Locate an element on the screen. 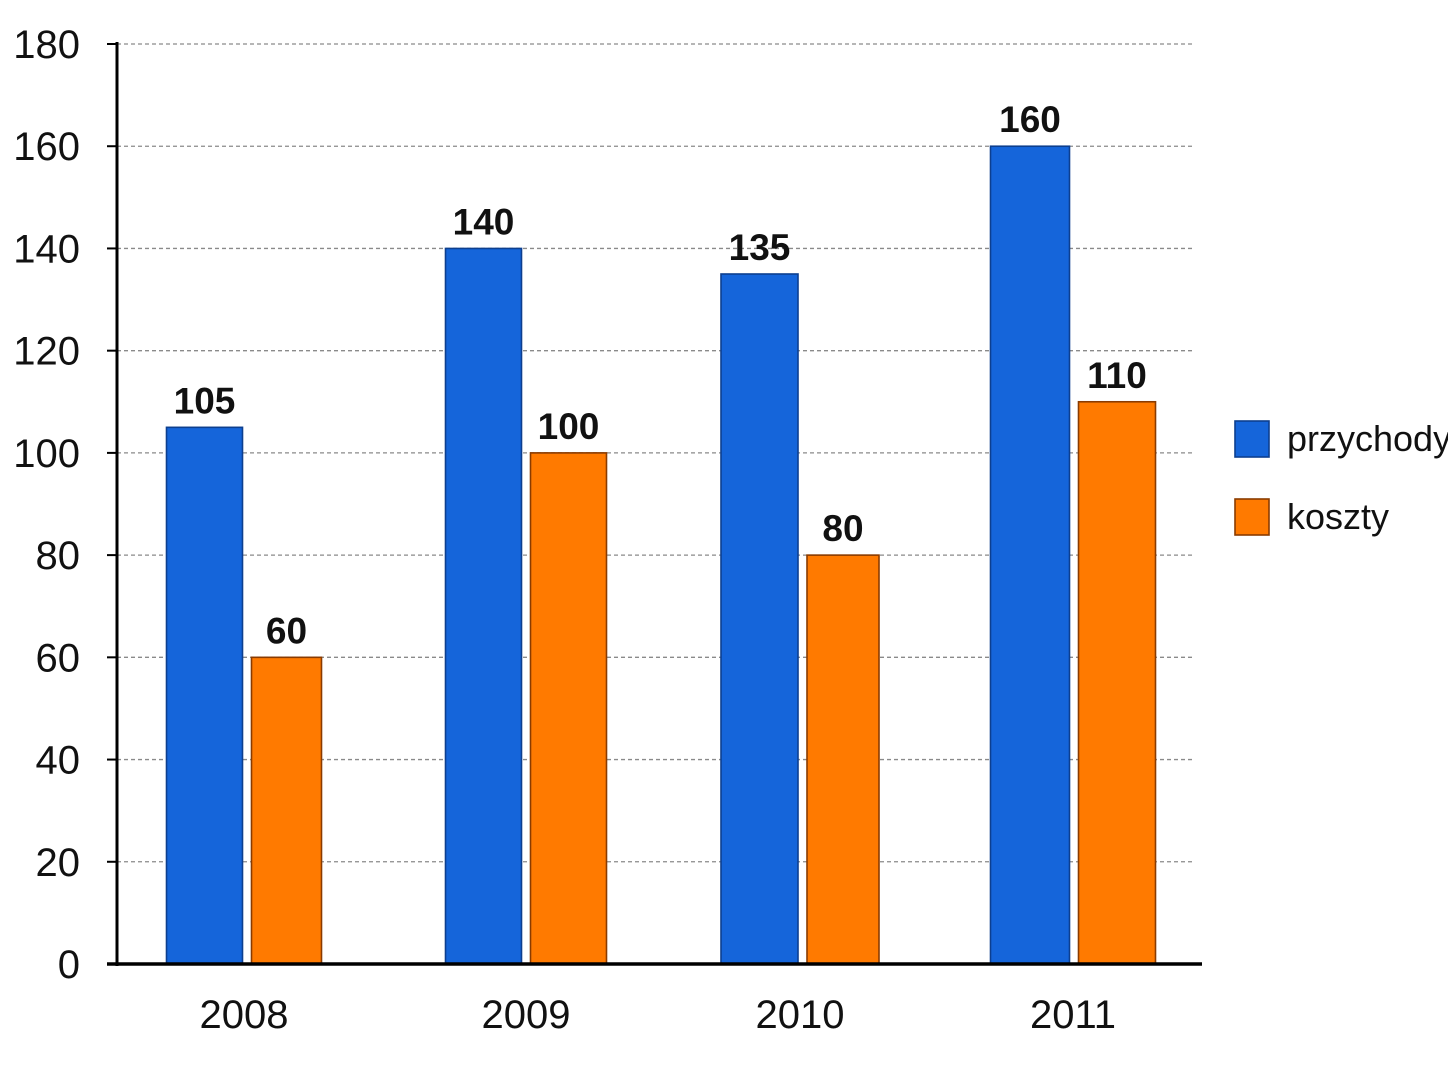  x-tick-label: 2010 is located at coordinates (800, 1015).